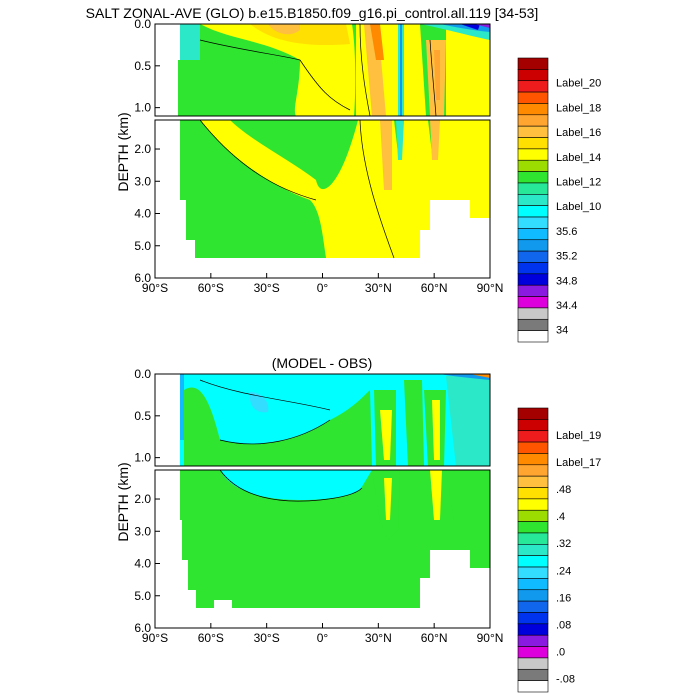 Image resolution: width=700 pixels, height=700 pixels. What do you see at coordinates (566, 281) in the screenshot?
I see `colorbar-label: 34.8` at bounding box center [566, 281].